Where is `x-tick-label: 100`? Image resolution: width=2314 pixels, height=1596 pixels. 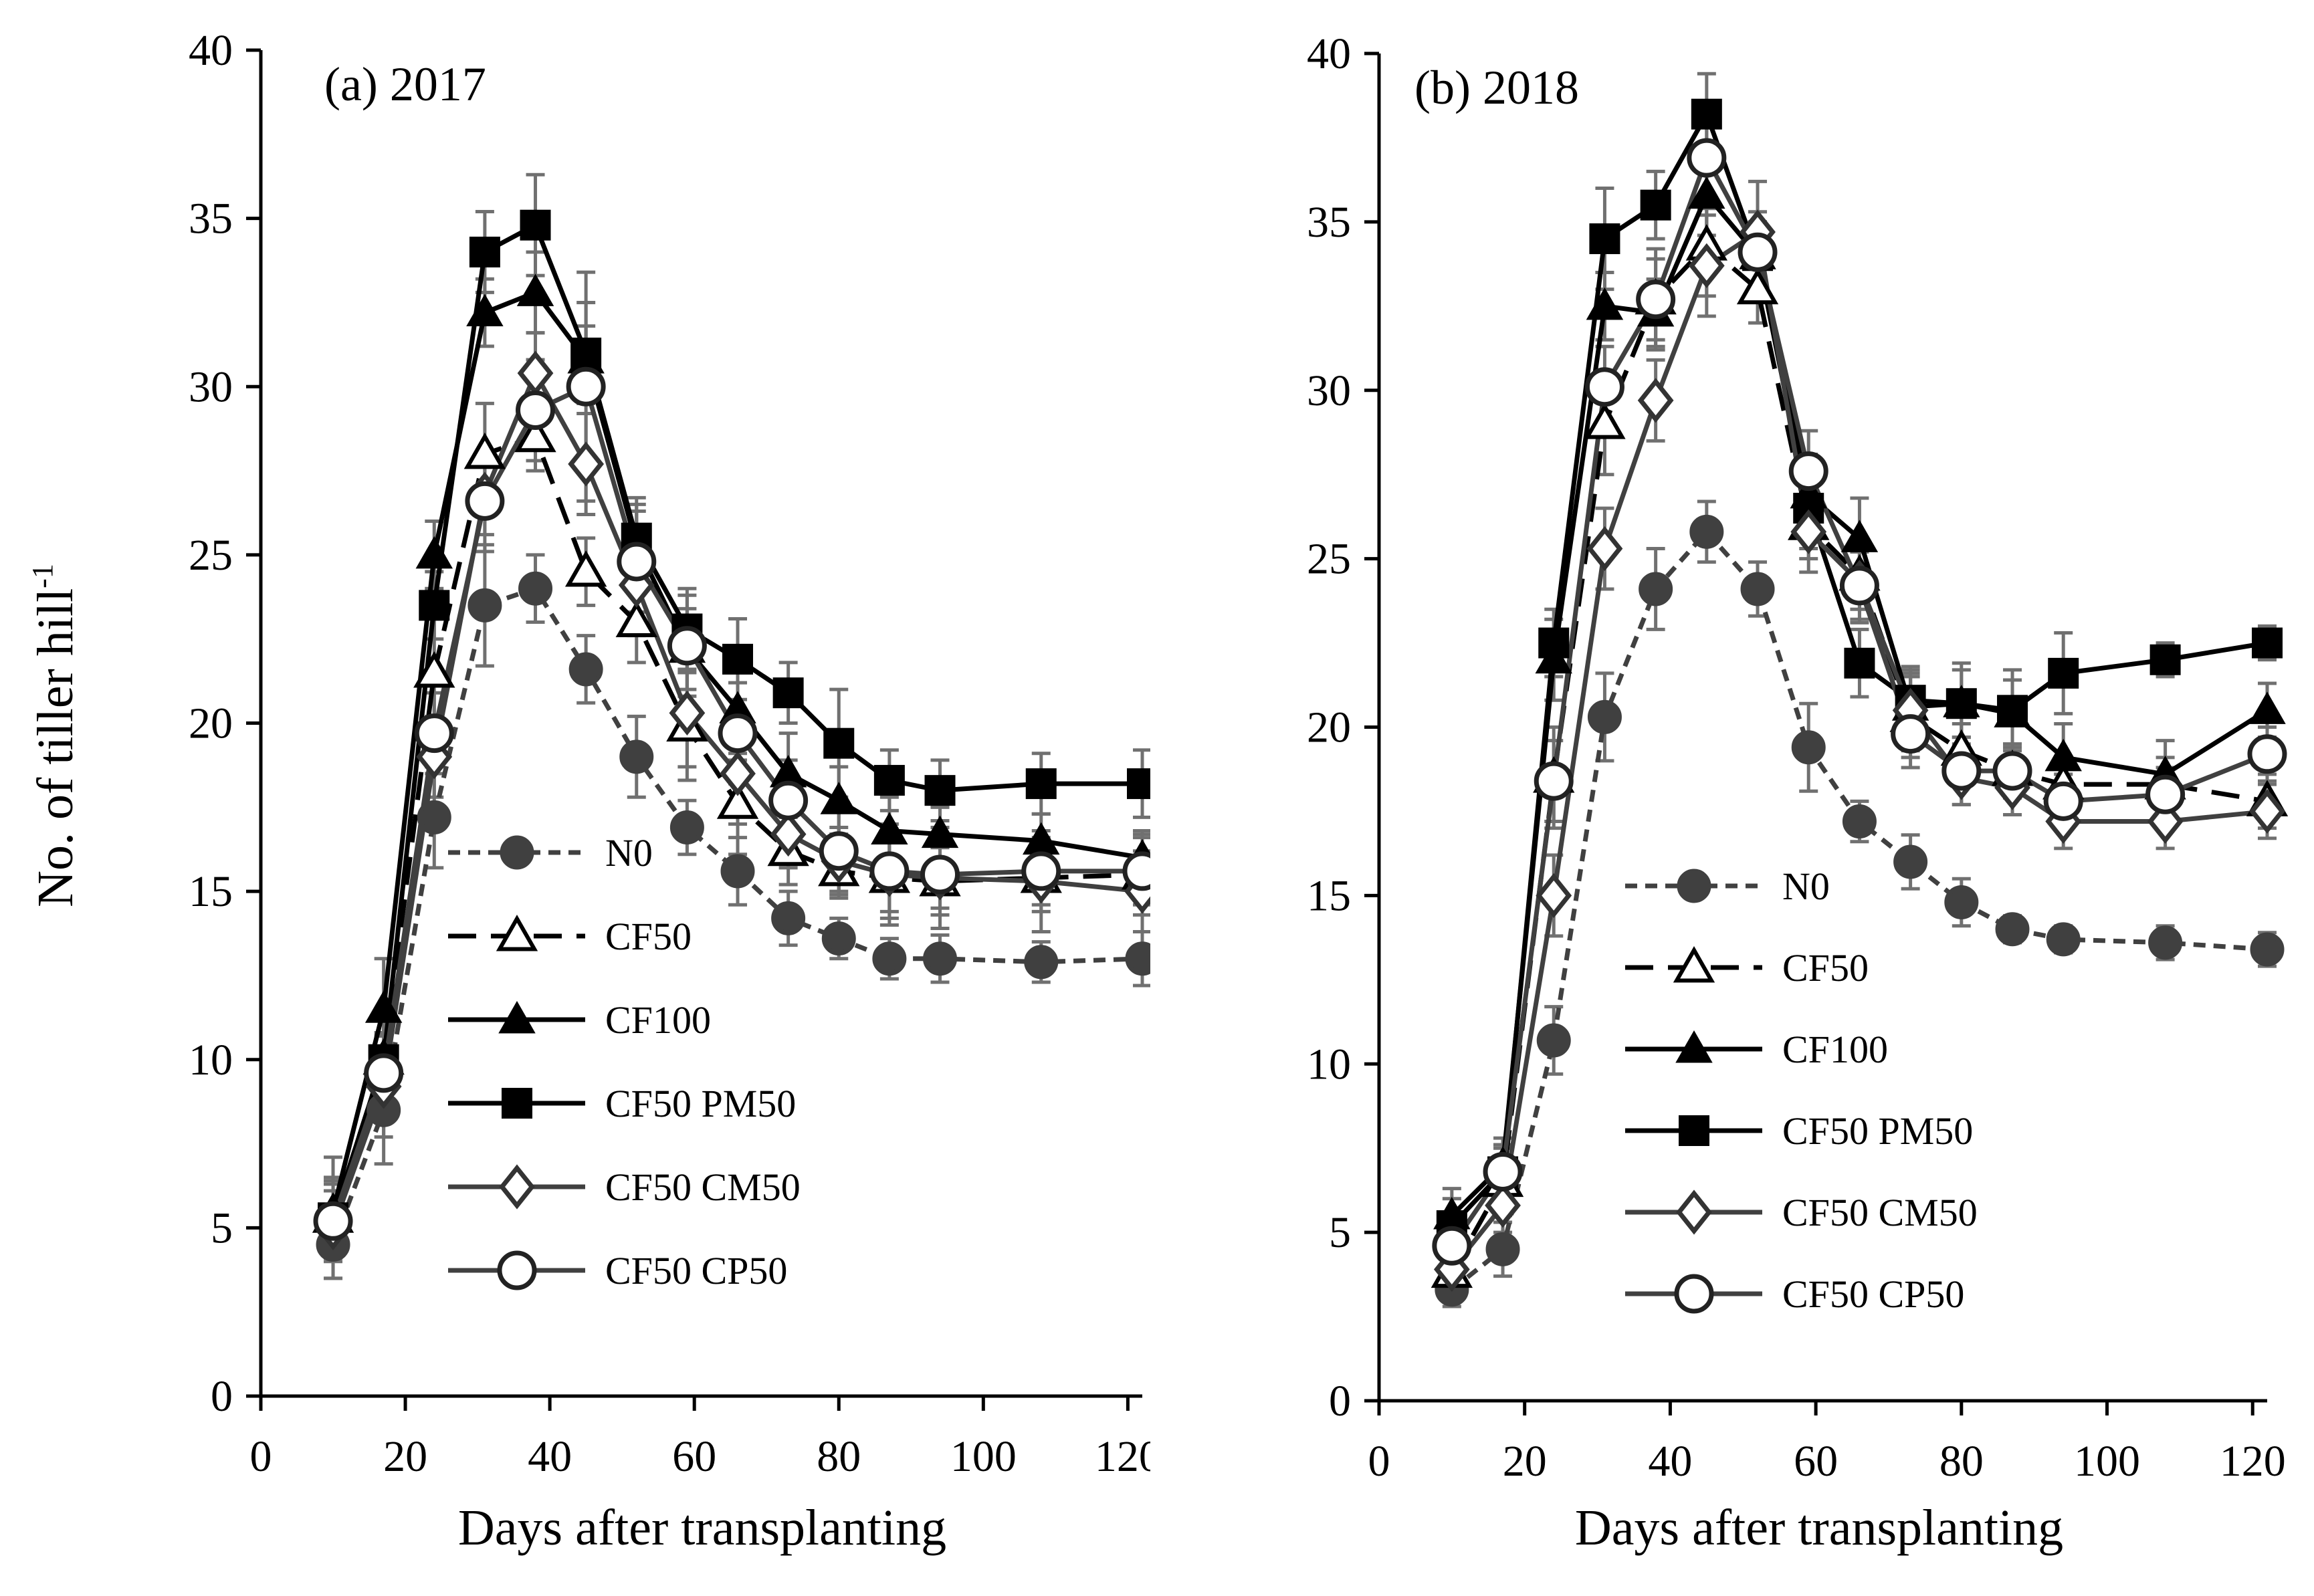
x-tick-label: 100 is located at coordinates (984, 1456).